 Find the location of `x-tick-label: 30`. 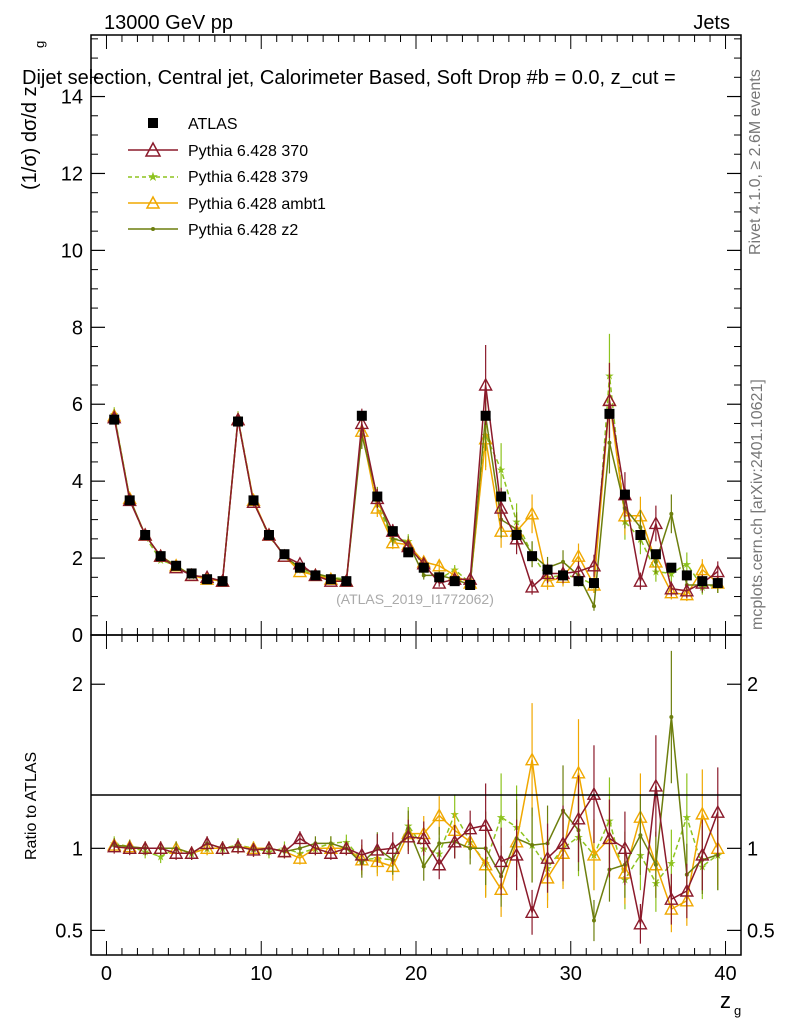

x-tick-label: 30 is located at coordinates (571, 974).